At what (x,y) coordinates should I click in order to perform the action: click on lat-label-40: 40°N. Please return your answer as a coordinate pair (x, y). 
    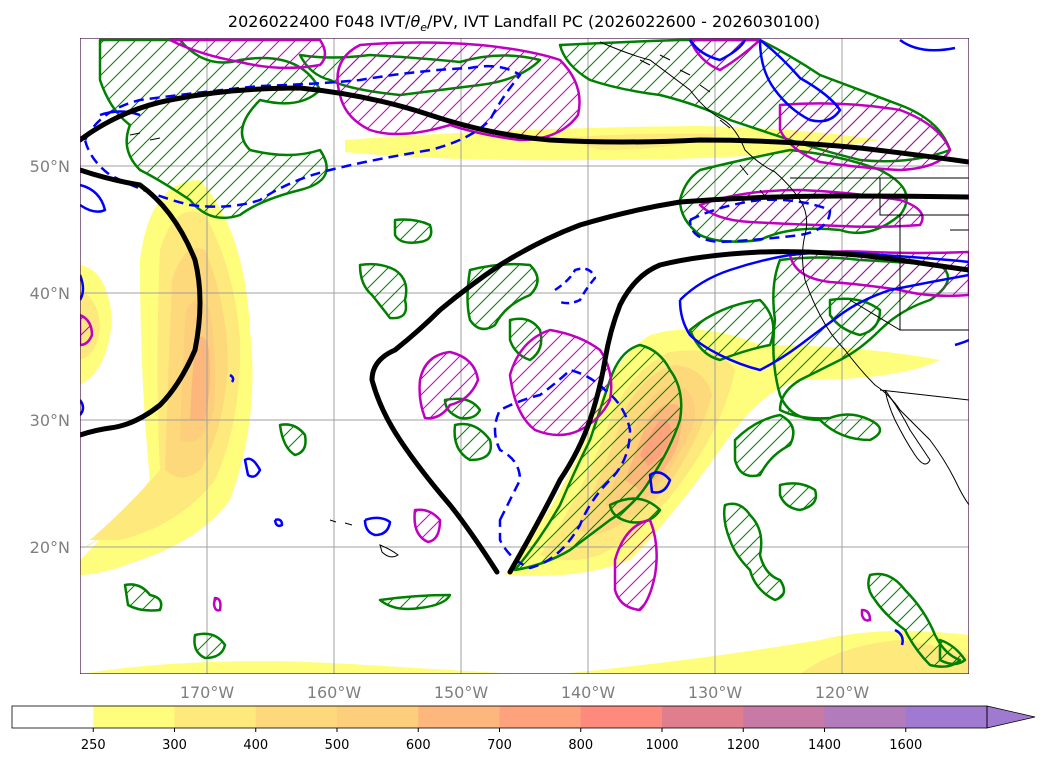
    Looking at the image, I should click on (50, 293).